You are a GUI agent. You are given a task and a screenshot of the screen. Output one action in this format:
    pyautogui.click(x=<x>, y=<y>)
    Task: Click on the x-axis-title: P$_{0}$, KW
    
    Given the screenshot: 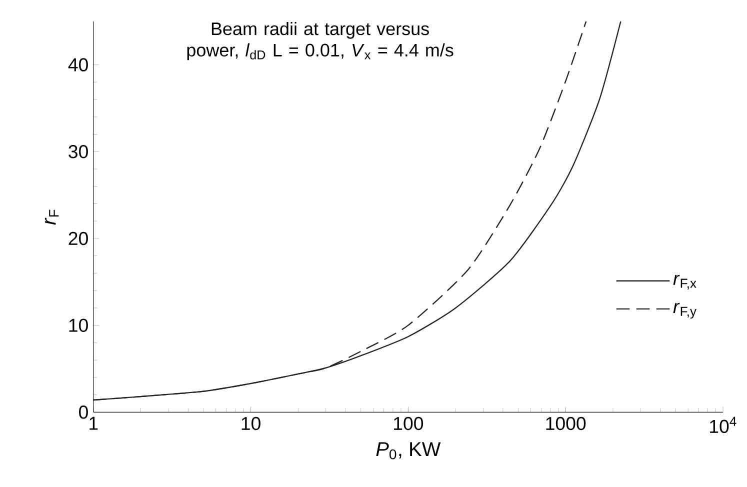 What is the action you would take?
    pyautogui.click(x=408, y=451)
    